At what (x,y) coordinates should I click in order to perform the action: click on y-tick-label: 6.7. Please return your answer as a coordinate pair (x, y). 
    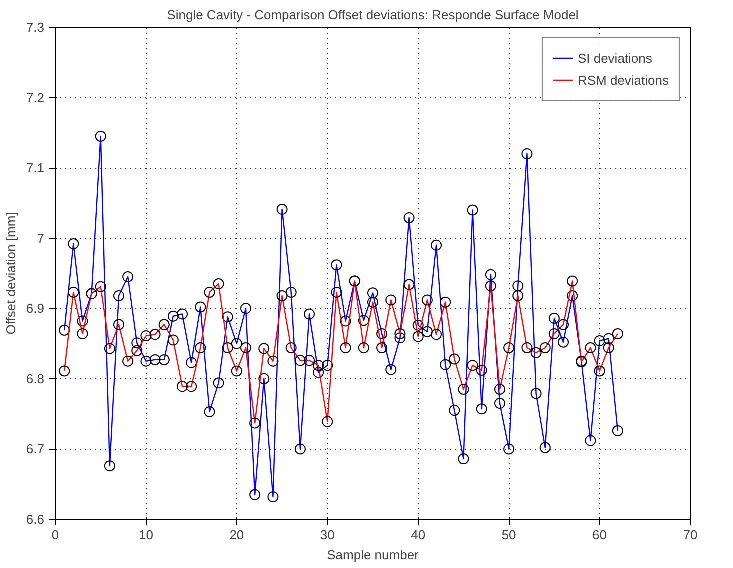
    Looking at the image, I should click on (35, 449).